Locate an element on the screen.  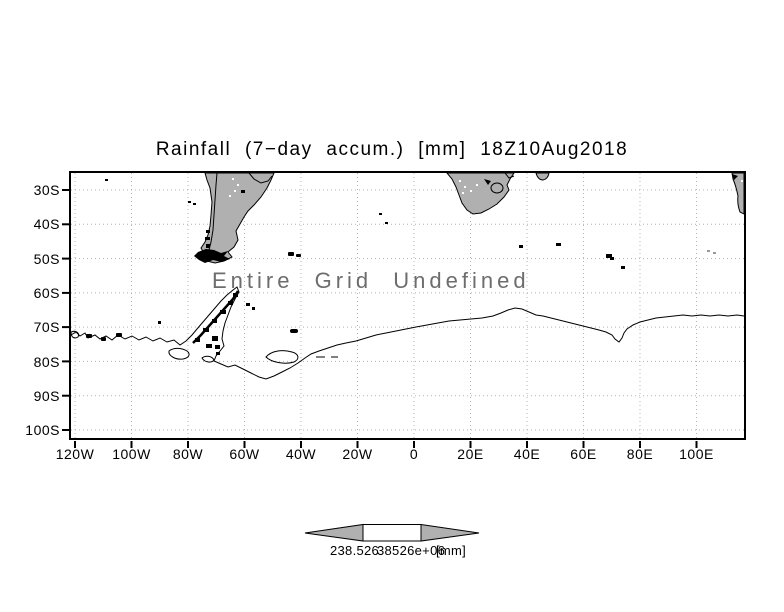
australia-sliver is located at coordinates (737, 194).